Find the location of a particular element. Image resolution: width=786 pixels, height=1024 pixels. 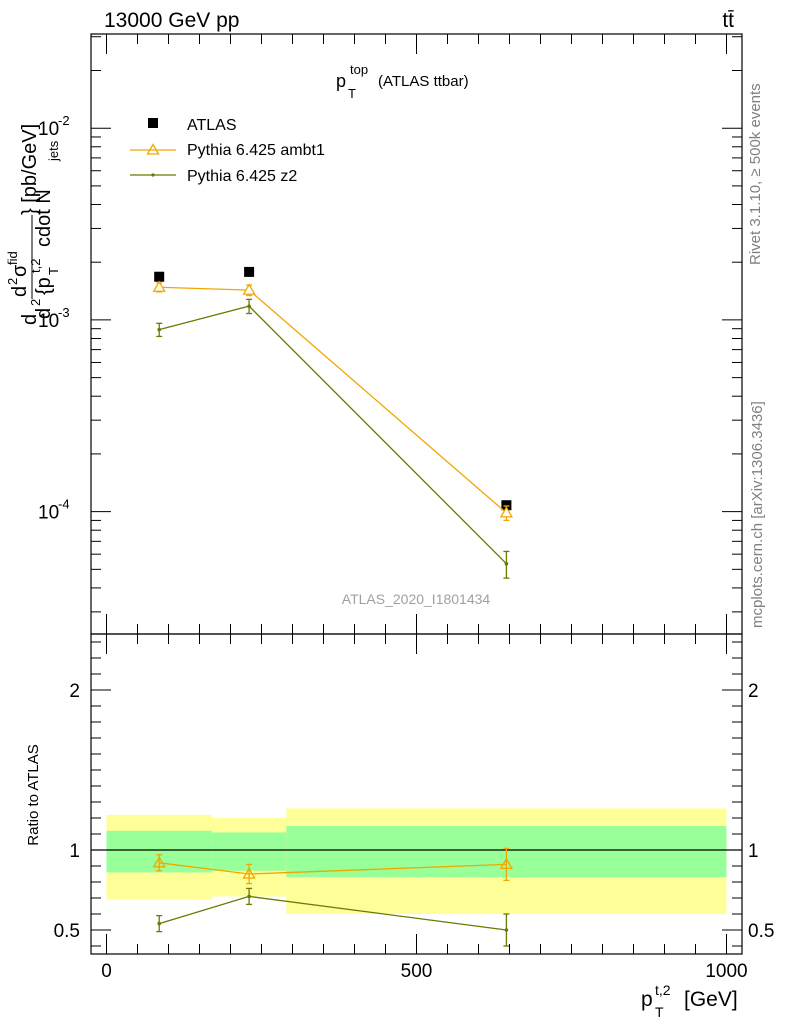

ratio-y-tick-label: 2 is located at coordinates (74, 691).